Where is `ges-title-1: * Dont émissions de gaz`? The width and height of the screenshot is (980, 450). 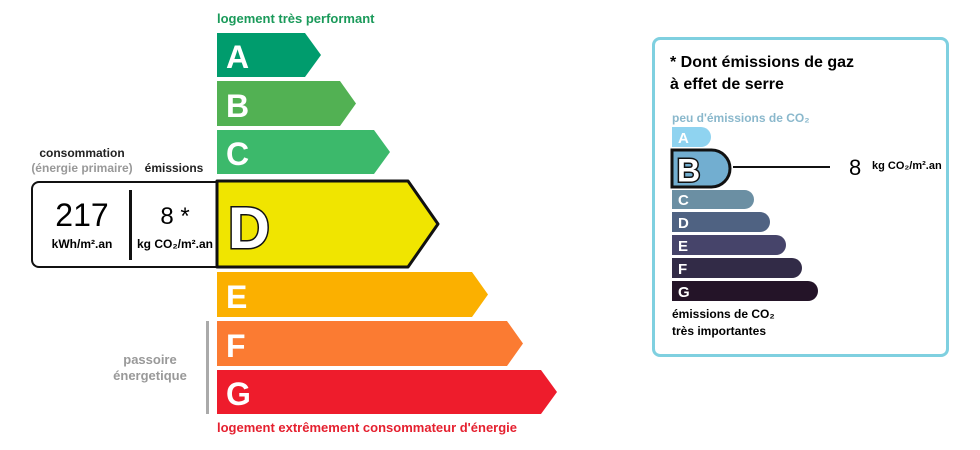 ges-title-1: * Dont émissions de gaz is located at coordinates (762, 62).